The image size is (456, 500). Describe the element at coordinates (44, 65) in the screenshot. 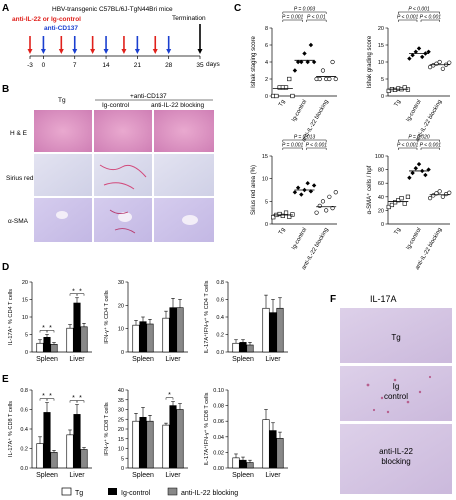

I see `timeline-tick-label: 0` at that location.